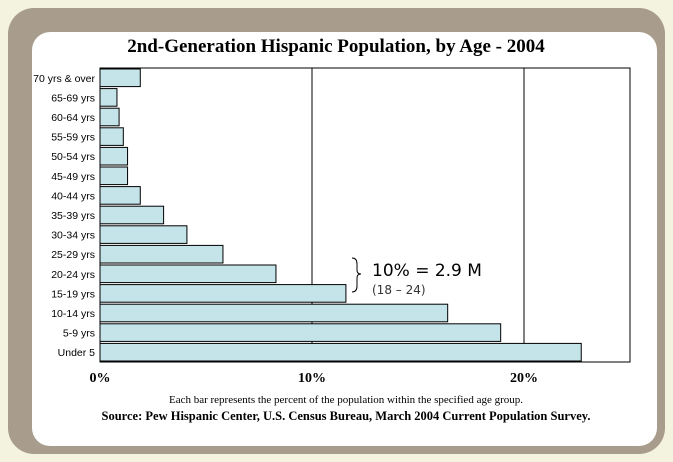 This screenshot has width=673, height=462. I want to click on category-label-4: 50-54 yrs, so click(73, 157).